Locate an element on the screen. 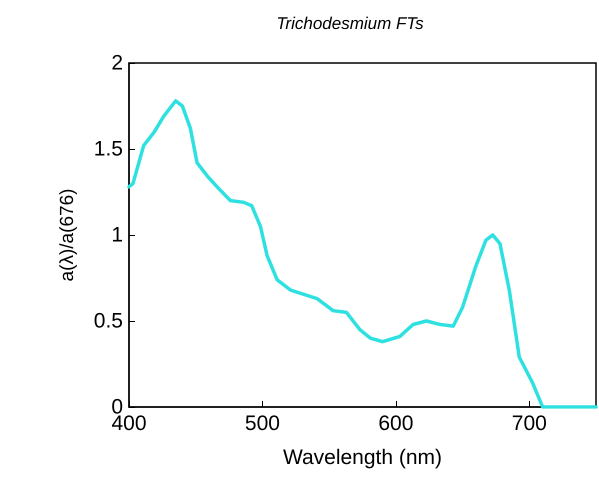 This screenshot has height=495, width=599. y-axis-title: a(λ)/a(676) is located at coordinates (67, 235).